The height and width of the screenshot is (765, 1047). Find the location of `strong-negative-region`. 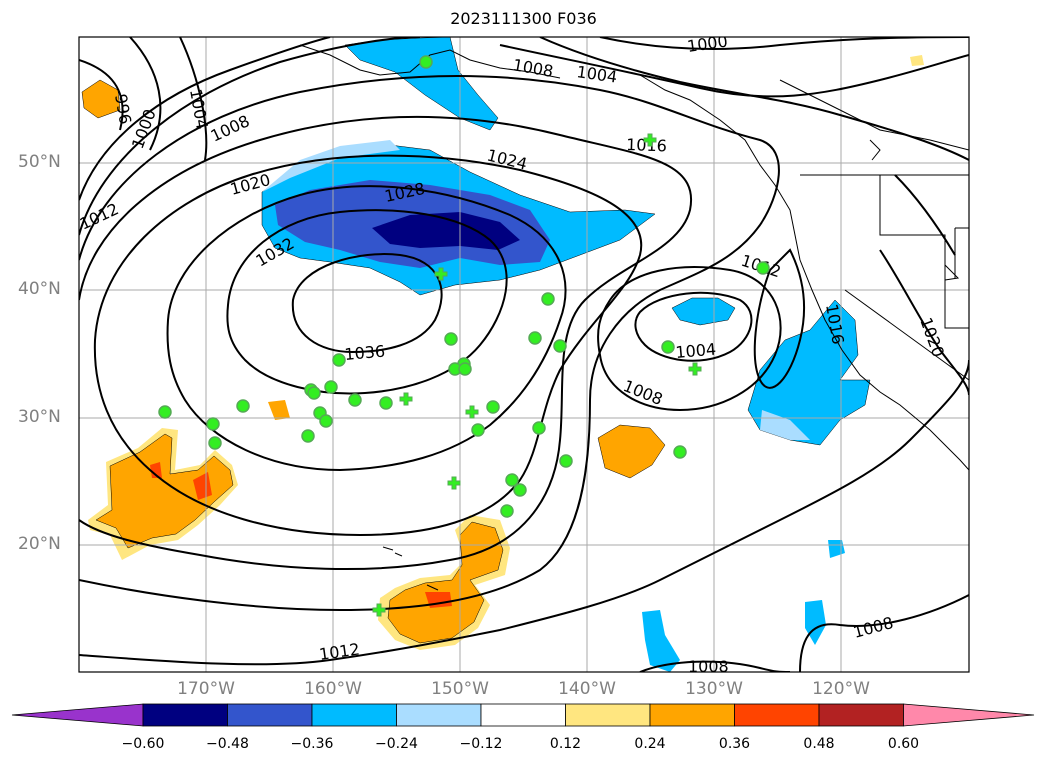

strong-negative-region is located at coordinates (446, 231).